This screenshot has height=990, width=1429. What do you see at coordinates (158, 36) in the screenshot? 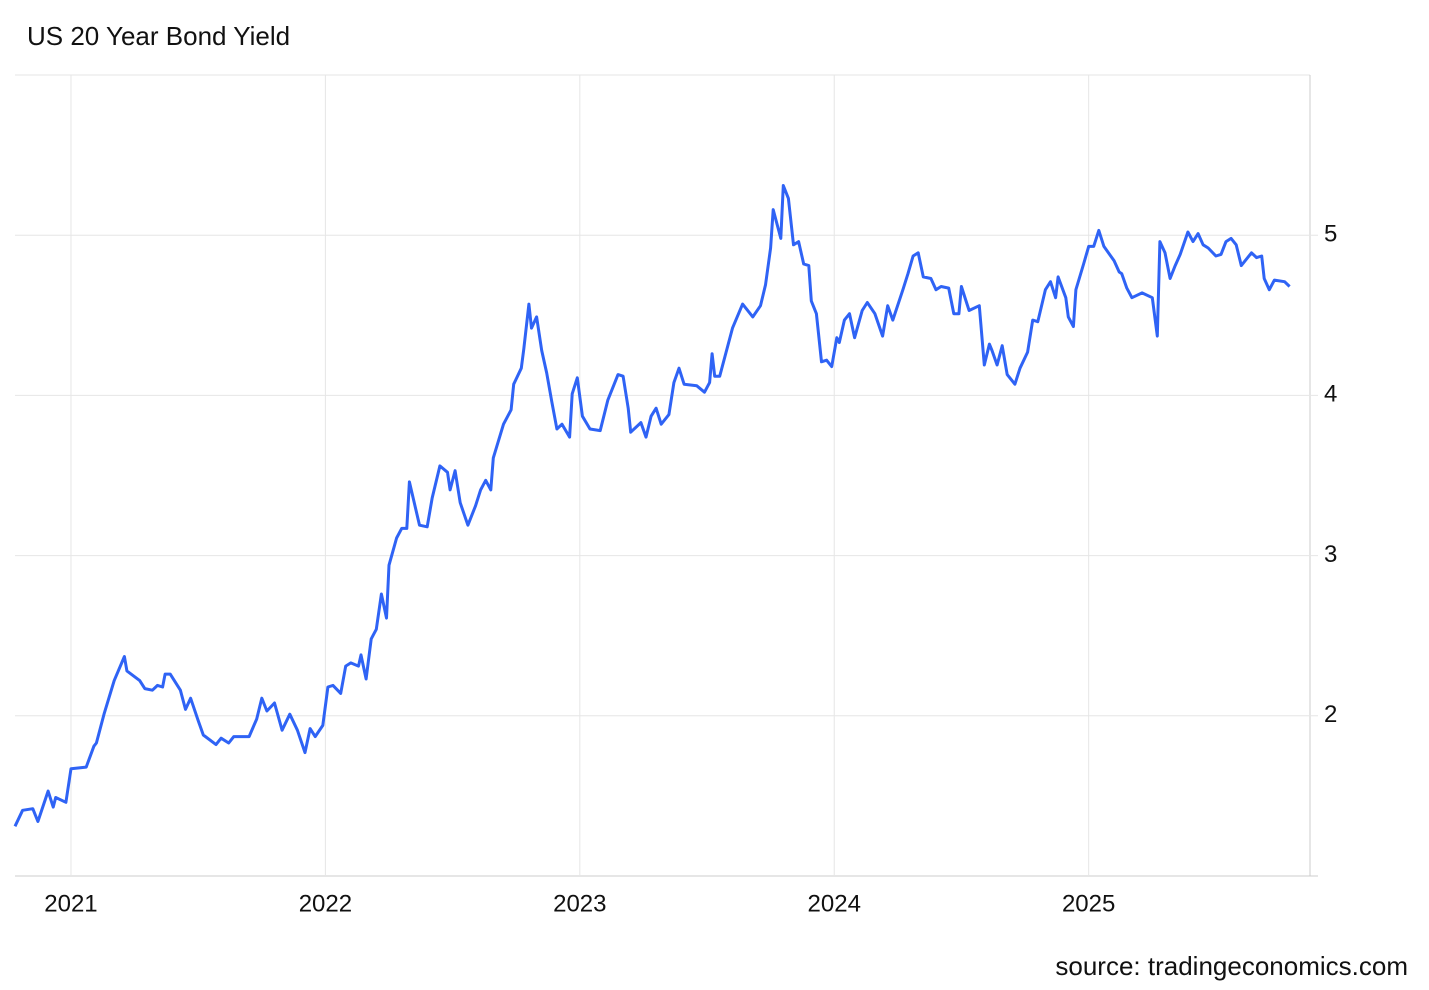
I see `chart-title: US 20 Year Bond Yield` at bounding box center [158, 36].